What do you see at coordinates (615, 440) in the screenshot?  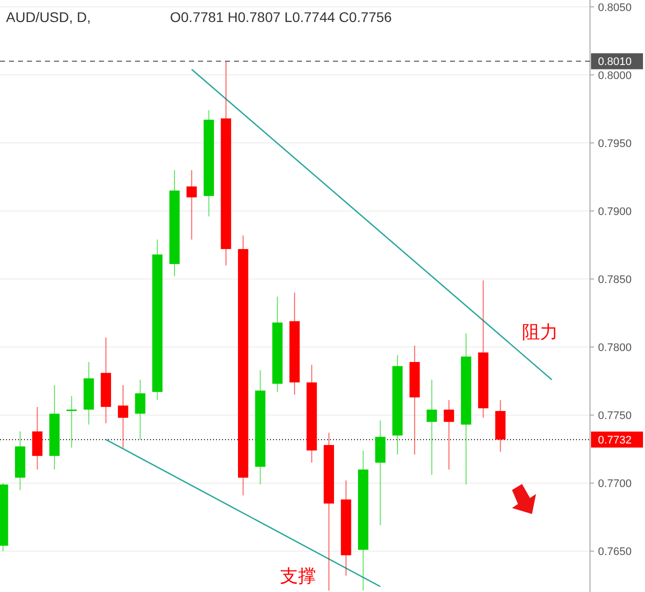 I see `ref-line-label: 0.7732` at bounding box center [615, 440].